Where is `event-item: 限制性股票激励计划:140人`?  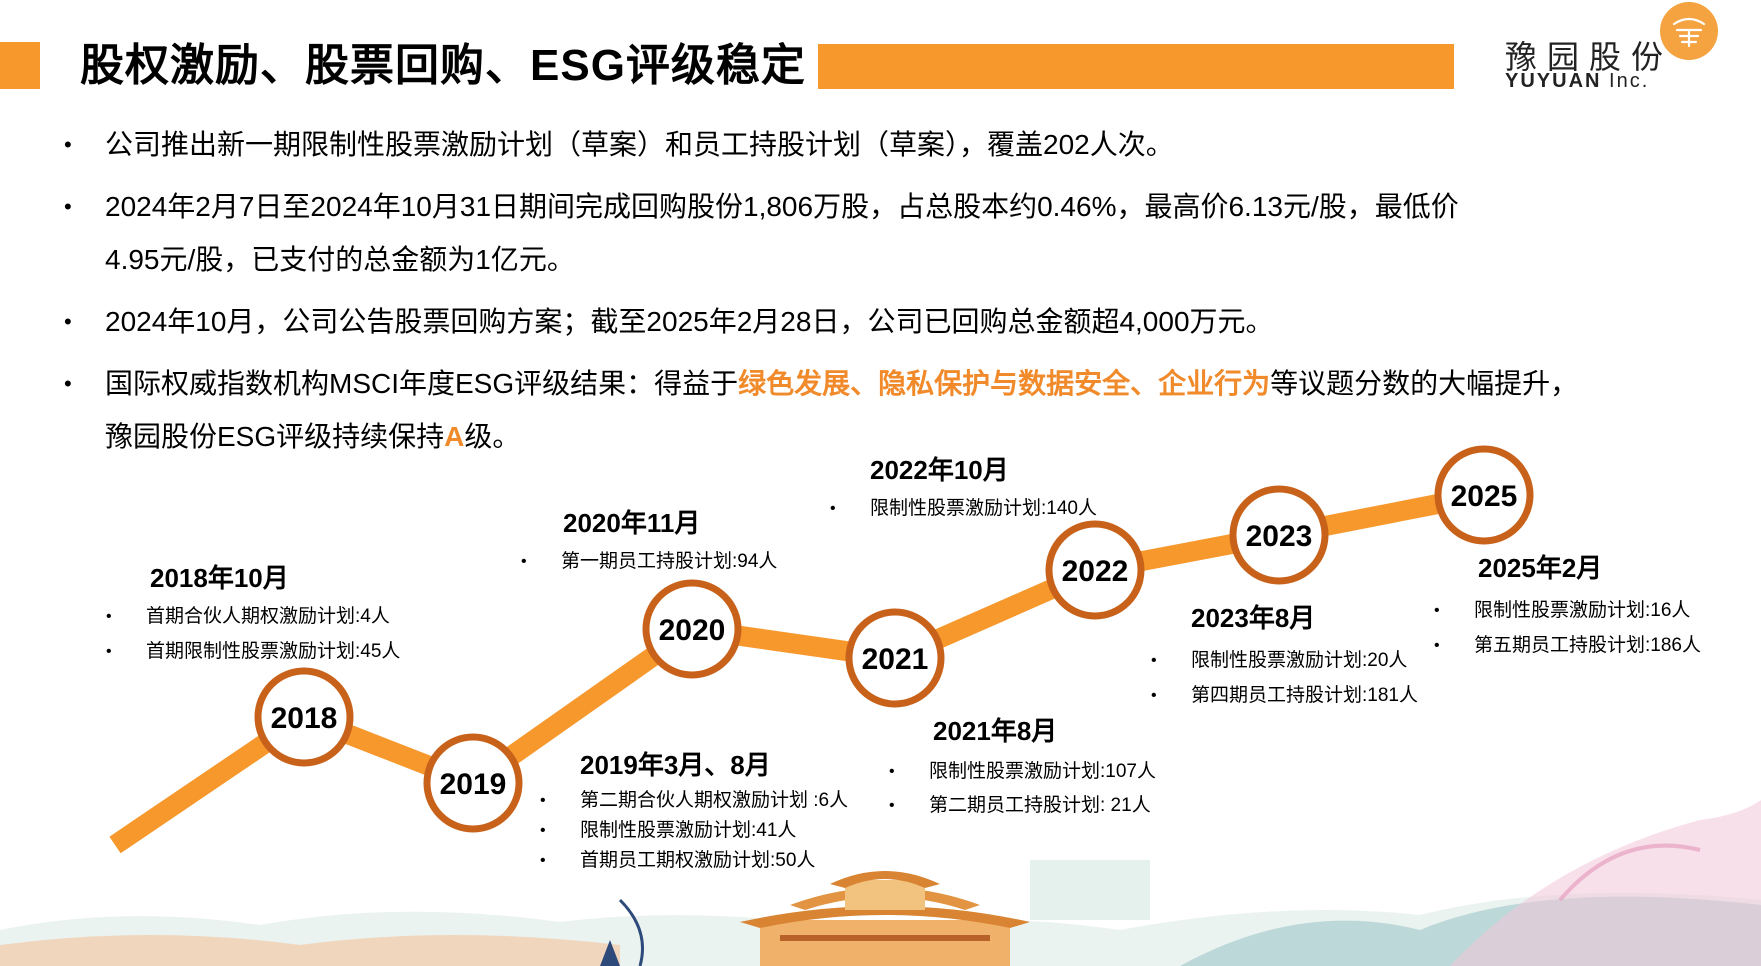 event-item: 限制性股票激励计划:140人 is located at coordinates (963, 509).